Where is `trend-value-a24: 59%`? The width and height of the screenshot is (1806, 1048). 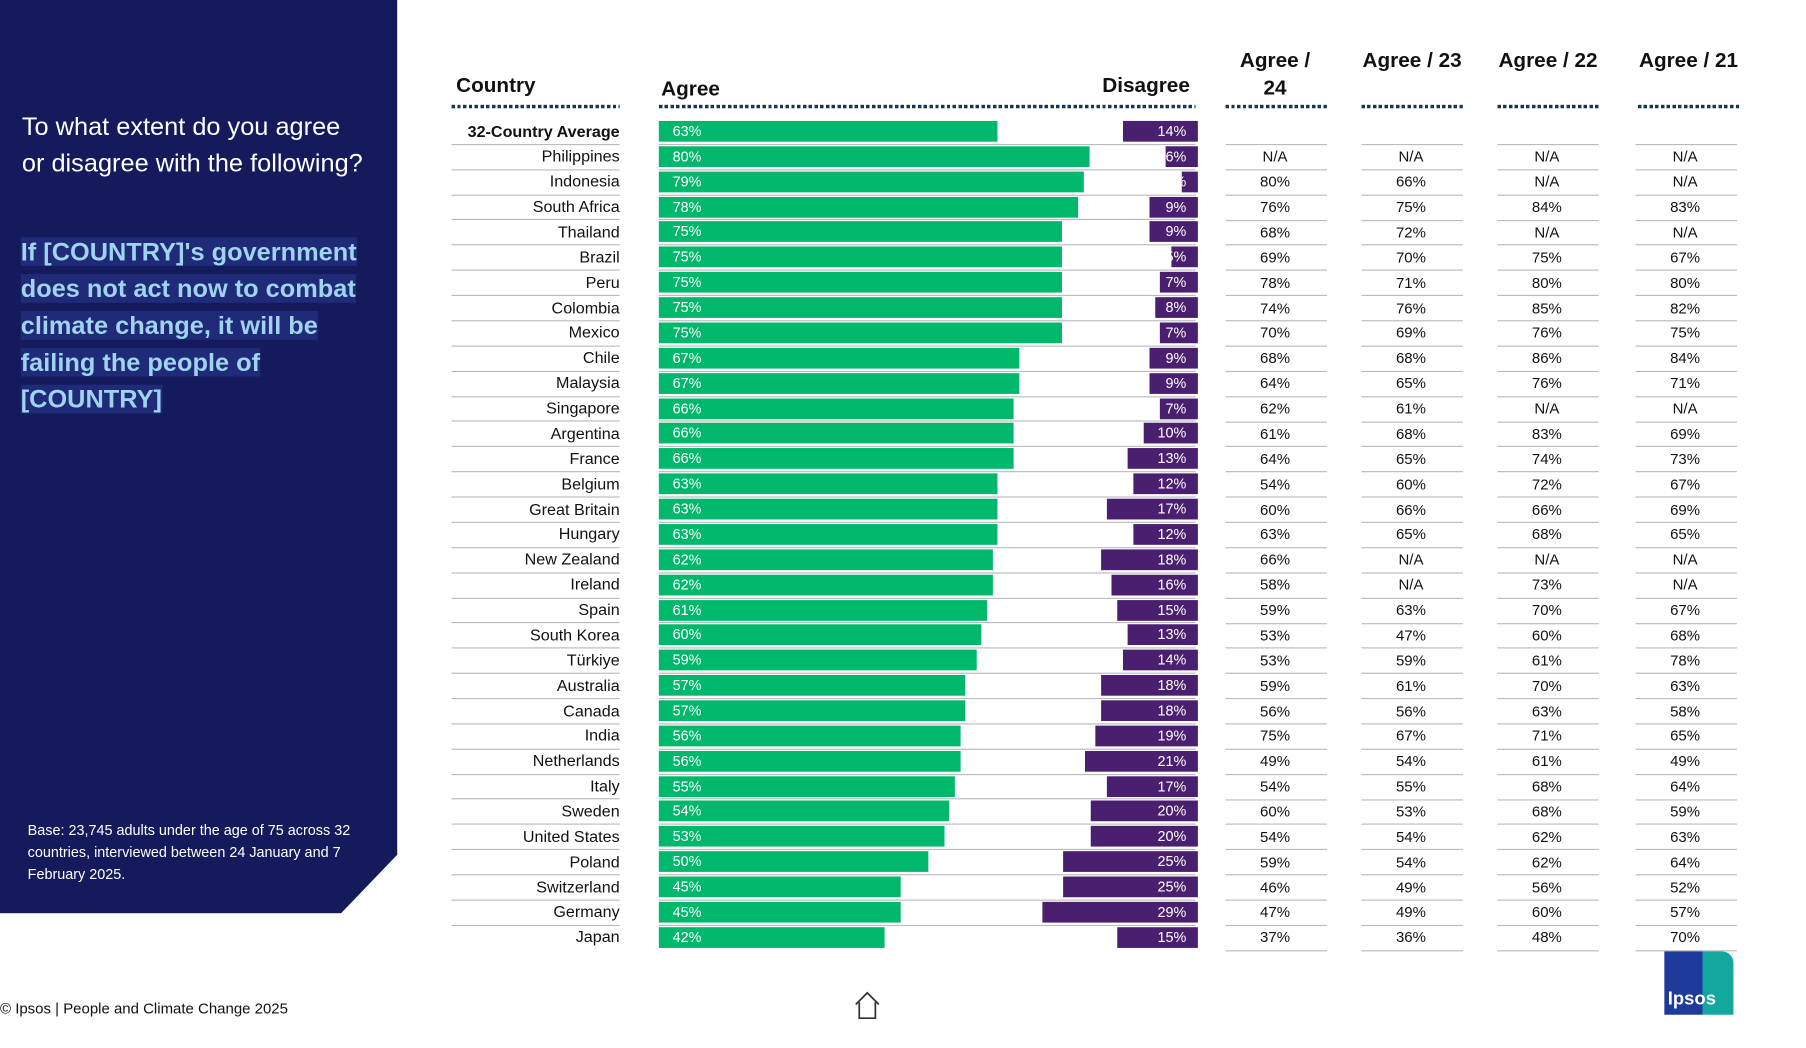
trend-value-a24: 59% is located at coordinates (1275, 610).